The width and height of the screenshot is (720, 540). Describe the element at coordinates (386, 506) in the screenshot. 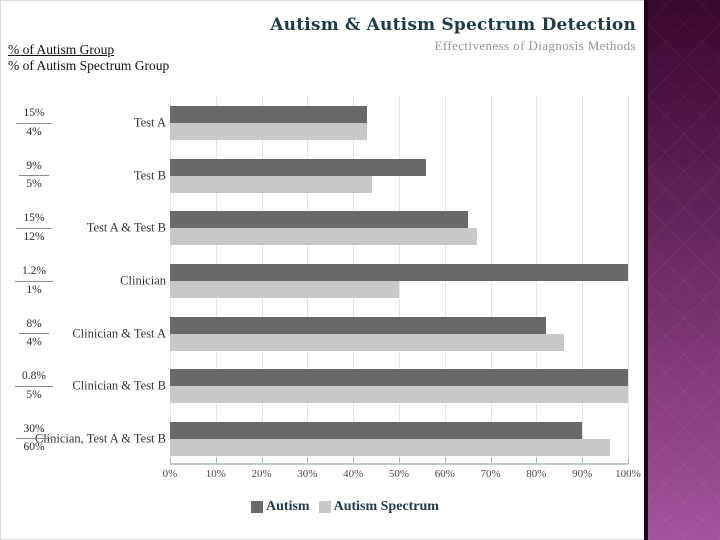

I see `legend-label: Autism Spectrum` at that location.